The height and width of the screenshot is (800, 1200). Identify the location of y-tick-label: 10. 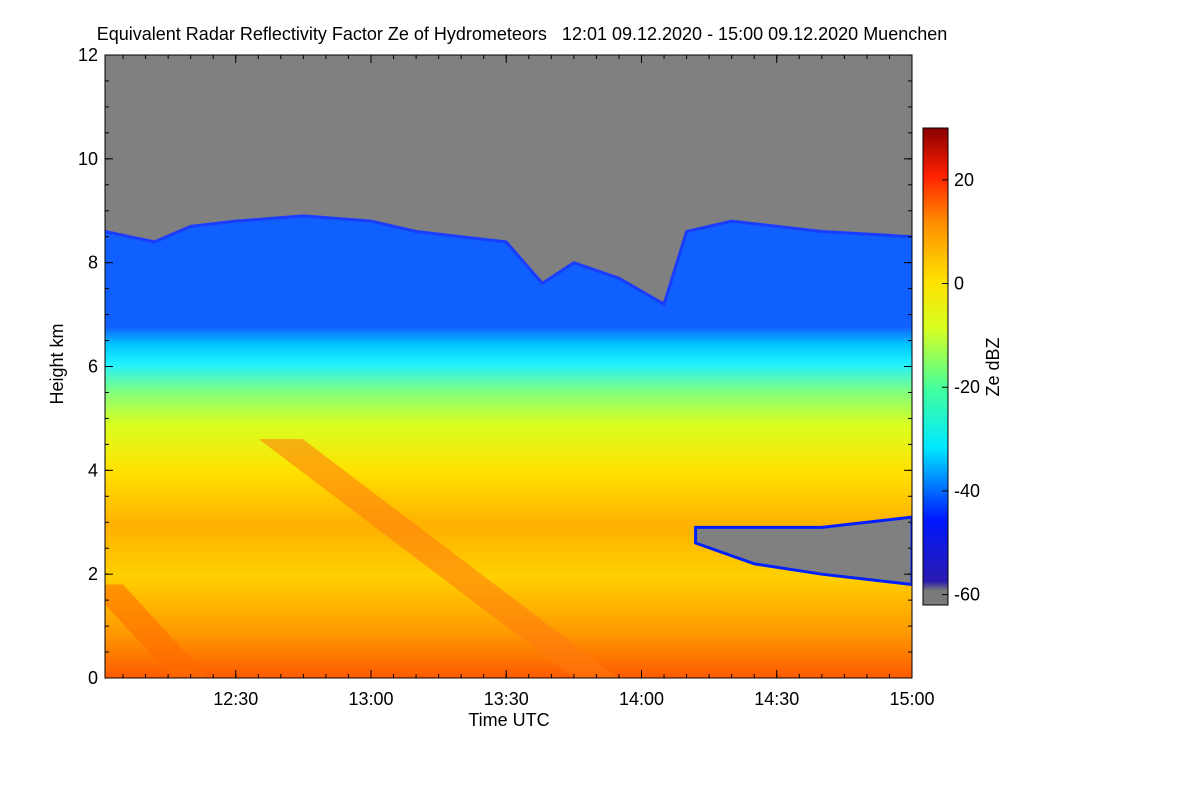
(88, 159).